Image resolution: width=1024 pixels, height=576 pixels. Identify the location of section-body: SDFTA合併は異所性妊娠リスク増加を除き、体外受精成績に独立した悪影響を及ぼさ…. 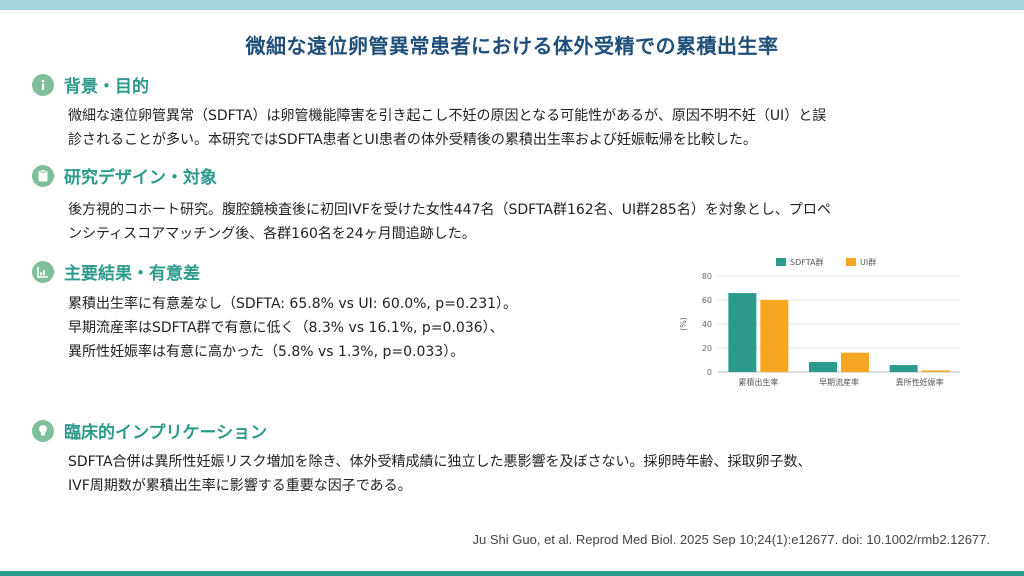
(440, 474).